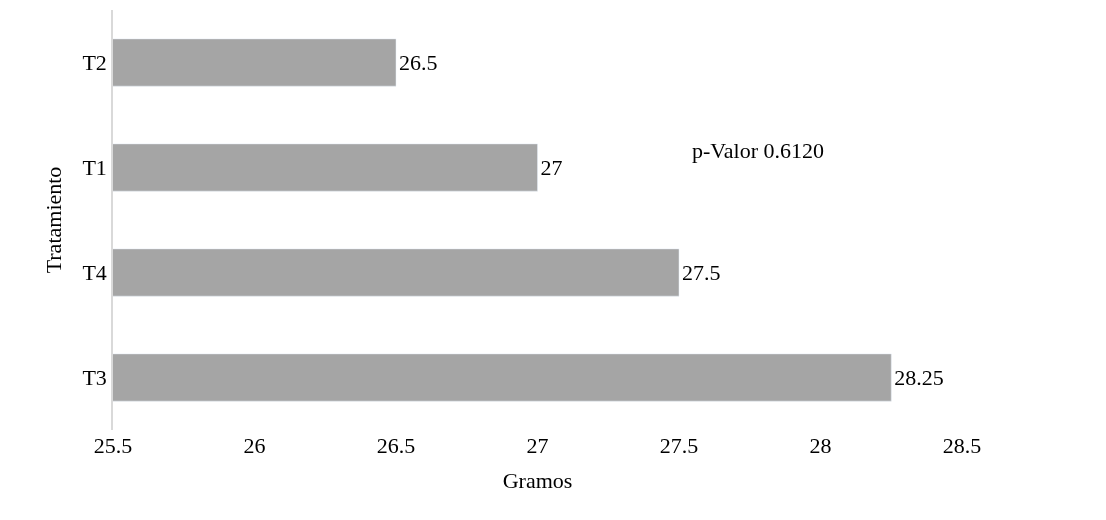 Image resolution: width=1106 pixels, height=520 pixels. What do you see at coordinates (418, 63) in the screenshot?
I see `data-label: 26.5` at bounding box center [418, 63].